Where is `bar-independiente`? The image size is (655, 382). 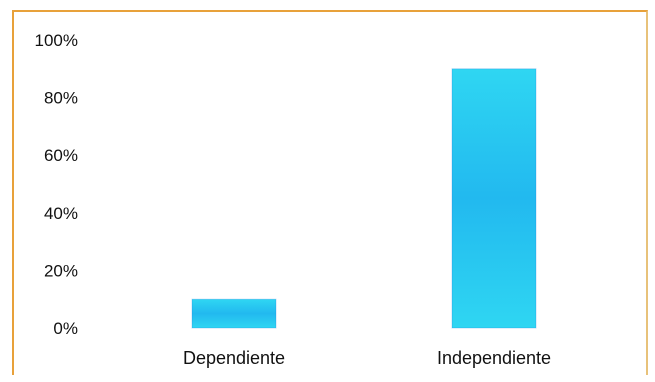
bar-independiente is located at coordinates (494, 198).